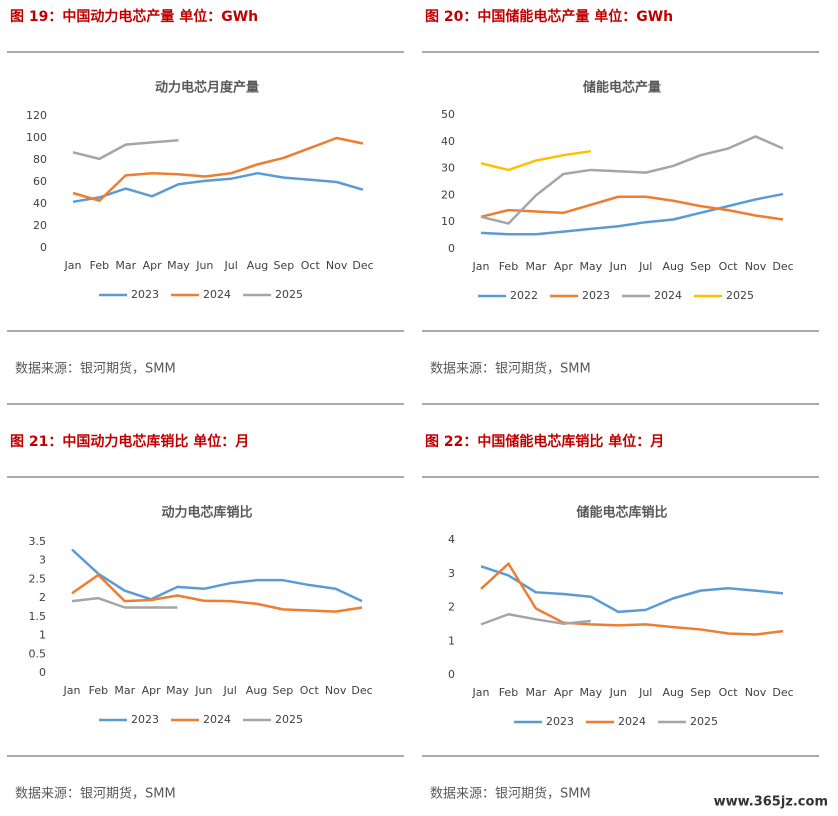 The image size is (838, 816). Describe the element at coordinates (206, 513) in the screenshot. I see `chart-title: 动力电芯库销比` at that location.